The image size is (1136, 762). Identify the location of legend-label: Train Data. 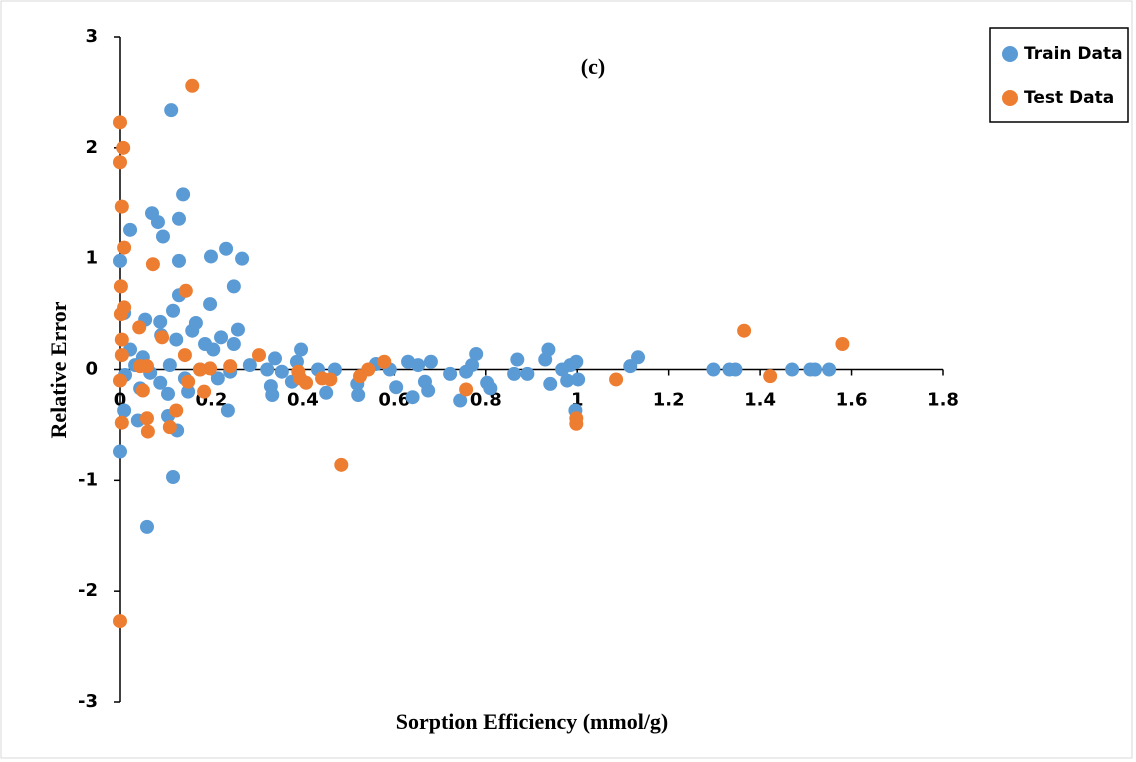
(1073, 54).